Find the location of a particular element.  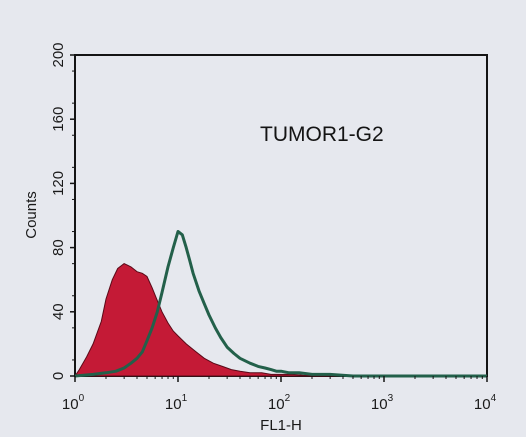

y-tick-label: 160 is located at coordinates (58, 119).